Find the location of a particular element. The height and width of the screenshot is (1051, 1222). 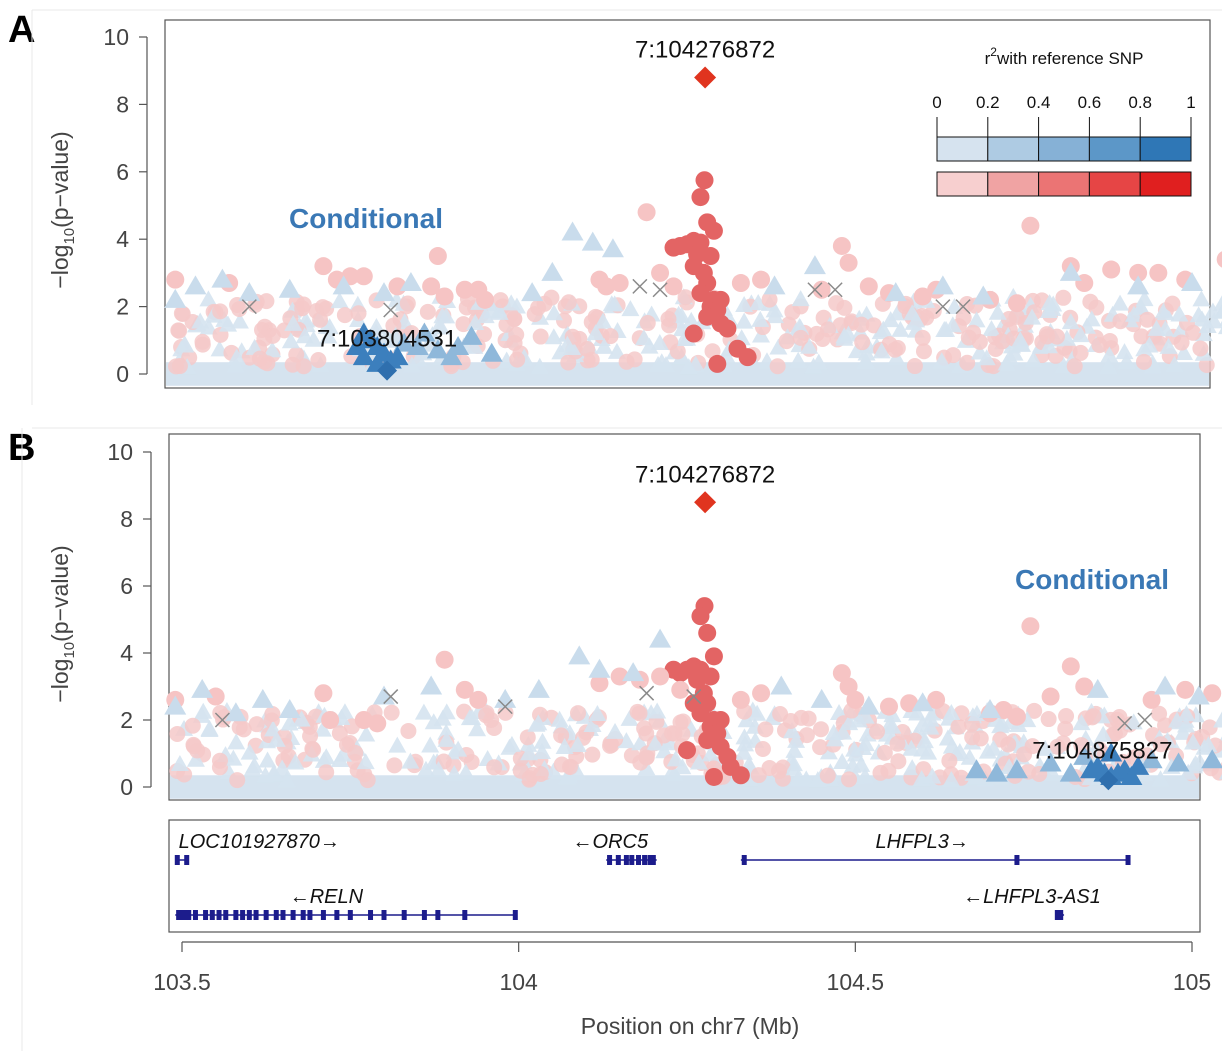

legend-blue-swatch is located at coordinates (1165, 149).